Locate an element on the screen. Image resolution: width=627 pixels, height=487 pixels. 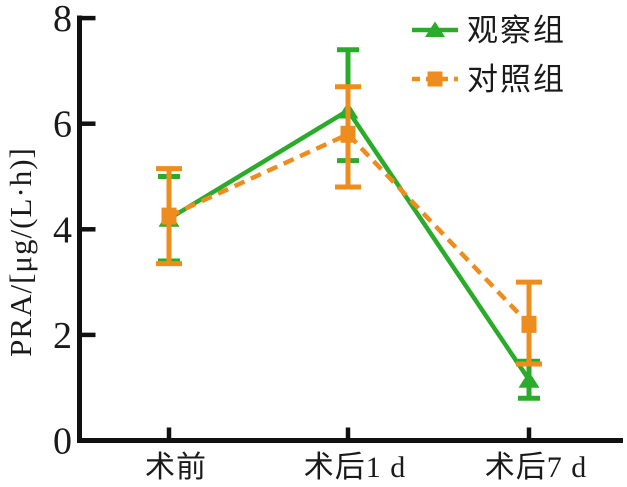
legend-item-control-group: 对照组 is located at coordinates (488, 79).